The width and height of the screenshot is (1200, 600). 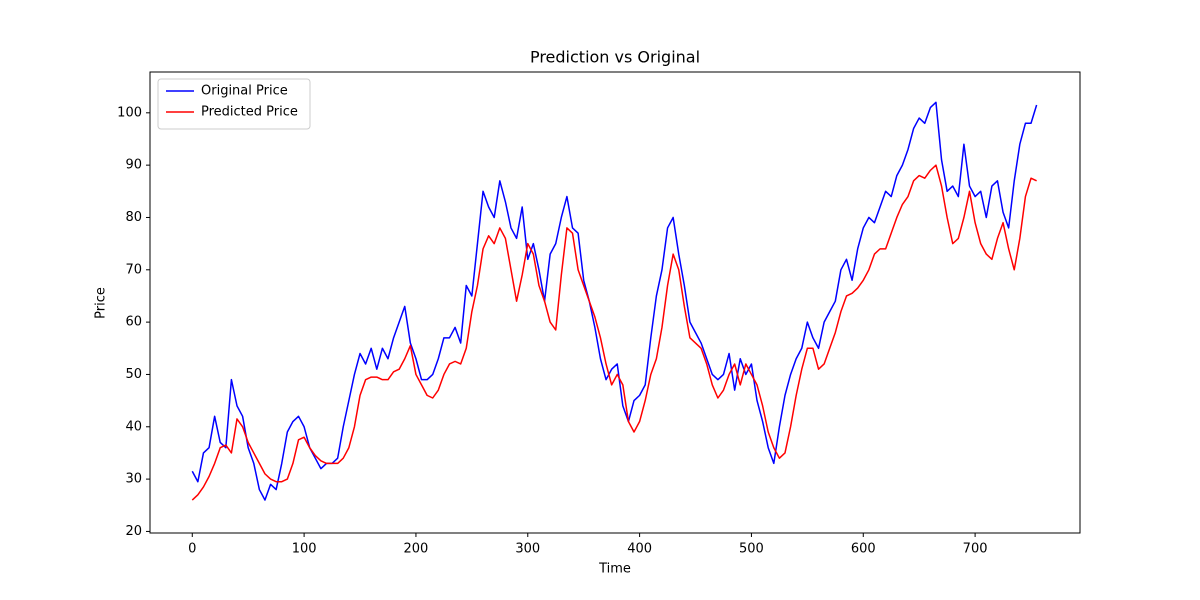 What do you see at coordinates (133, 374) in the screenshot?
I see `y-tick-label: 50` at bounding box center [133, 374].